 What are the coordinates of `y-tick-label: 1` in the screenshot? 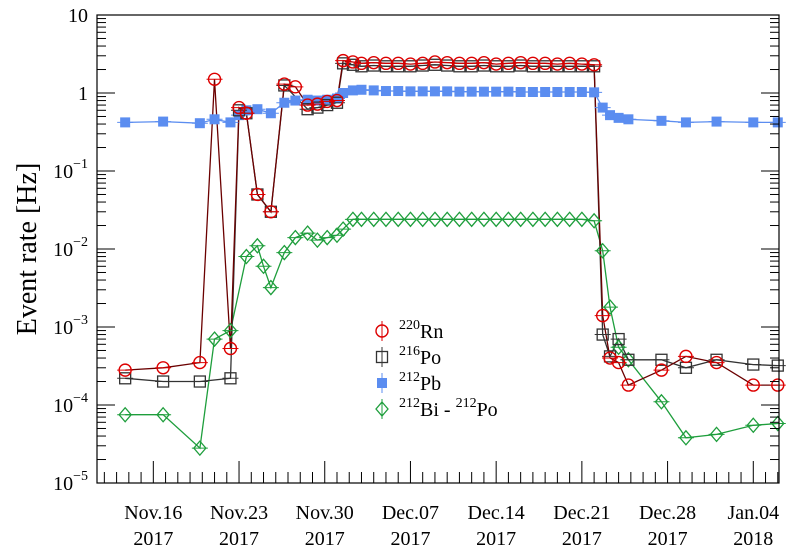 It's located at (83, 94).